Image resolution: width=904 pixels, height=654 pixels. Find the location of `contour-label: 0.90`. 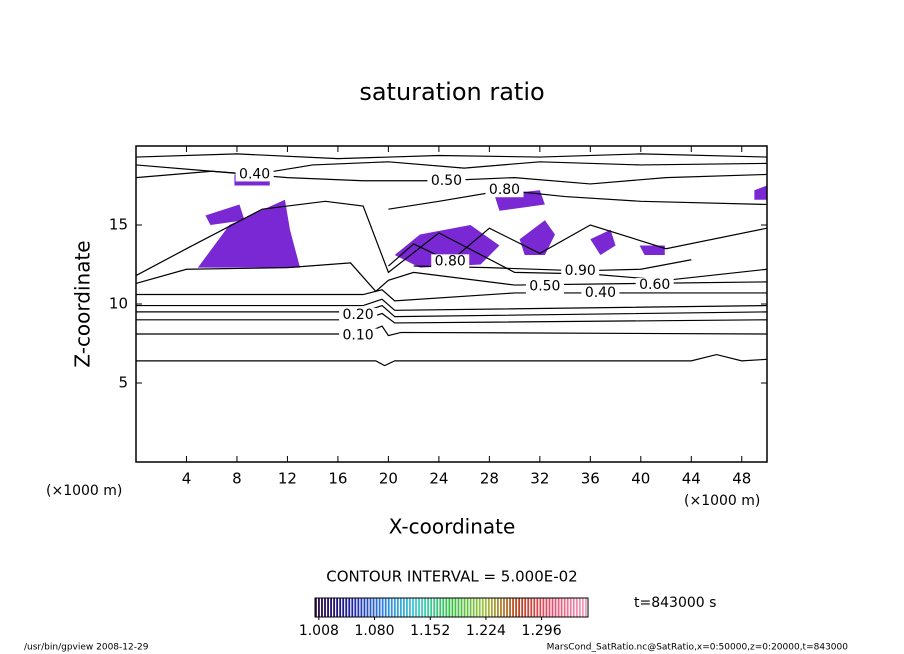

contour-label: 0.90 is located at coordinates (580, 271).